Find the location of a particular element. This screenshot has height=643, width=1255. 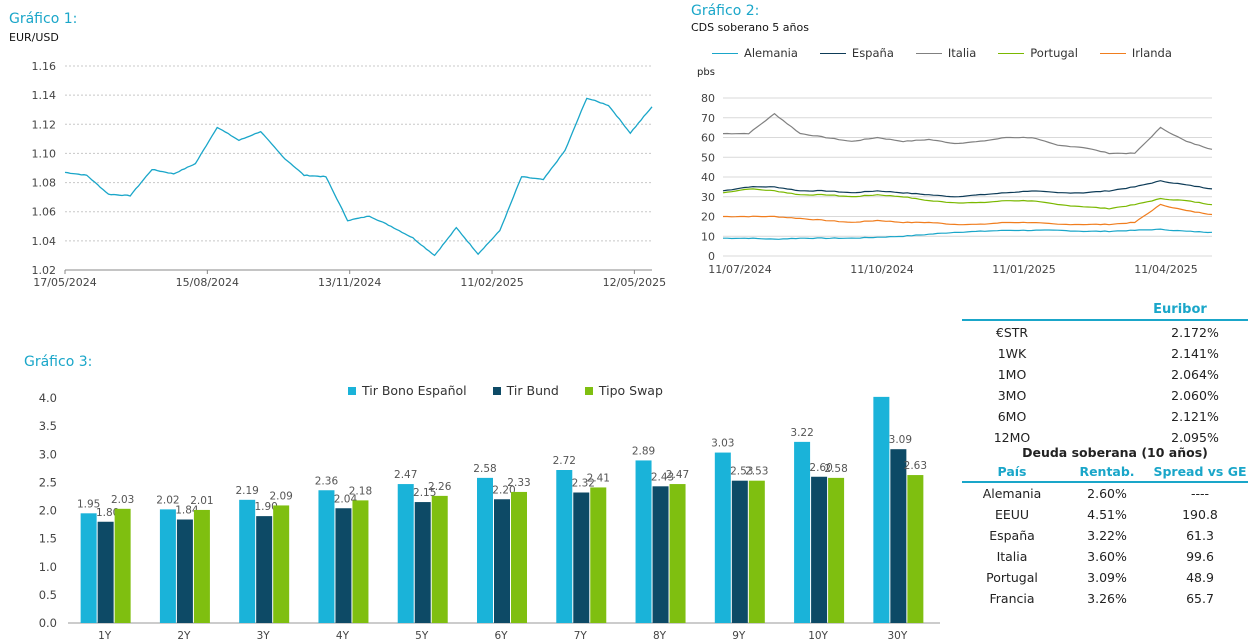

euribor-term: 6MO is located at coordinates (1012, 416).